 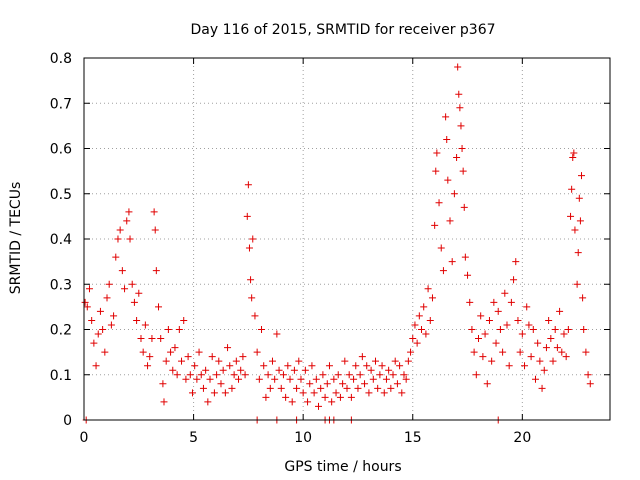 I want to click on y-tick-label: 0.2, so click(x=61, y=331).